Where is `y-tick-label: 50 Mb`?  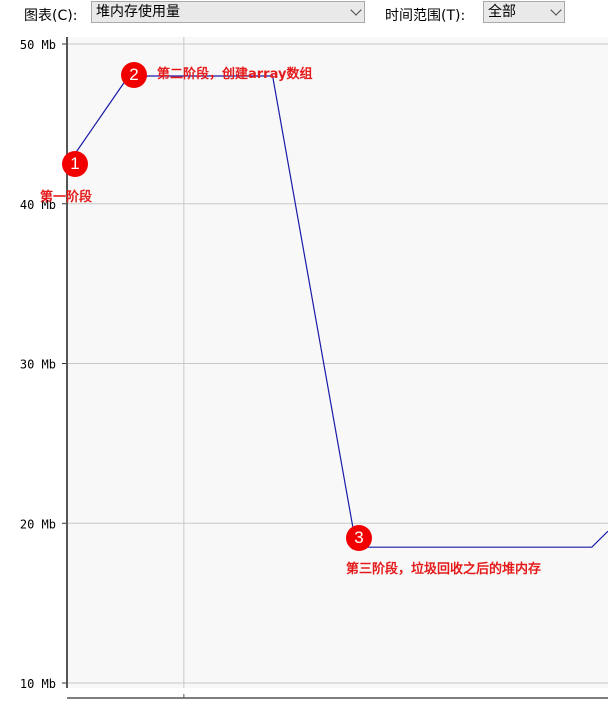
y-tick-label: 50 Mb is located at coordinates (38, 45).